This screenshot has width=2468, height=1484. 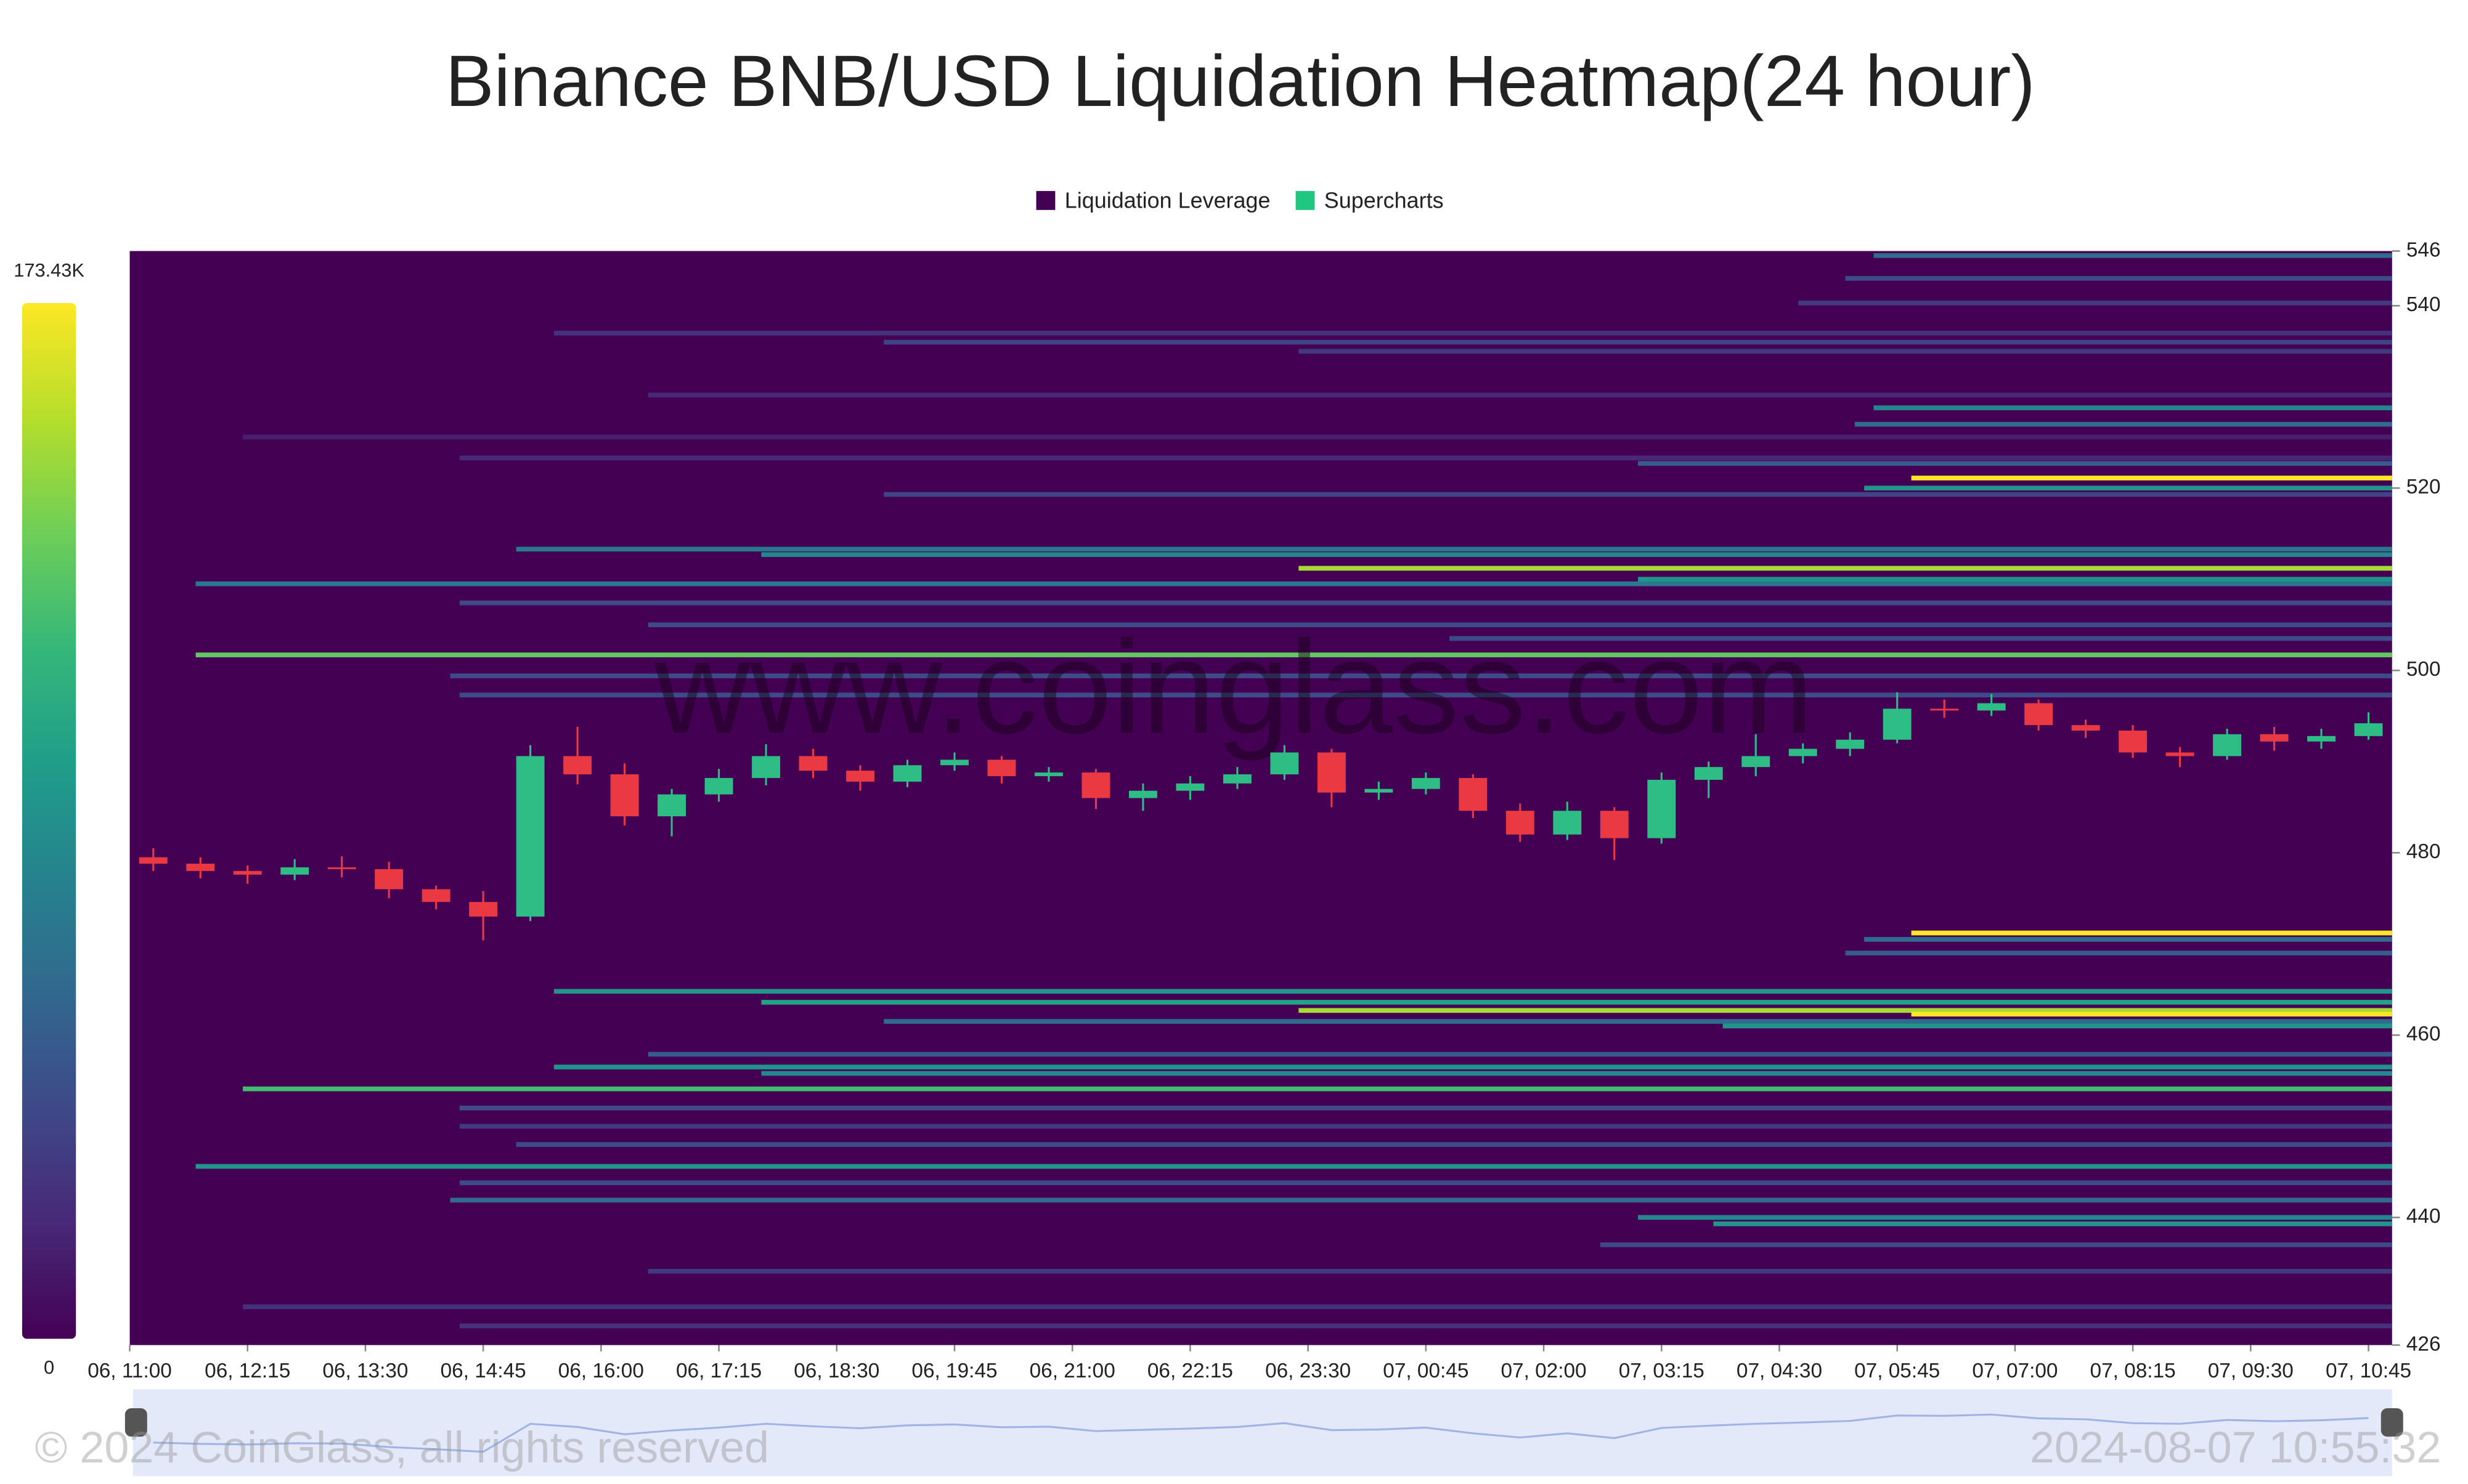 I want to click on x-tick-label: 06, 19:45, so click(x=954, y=1371).